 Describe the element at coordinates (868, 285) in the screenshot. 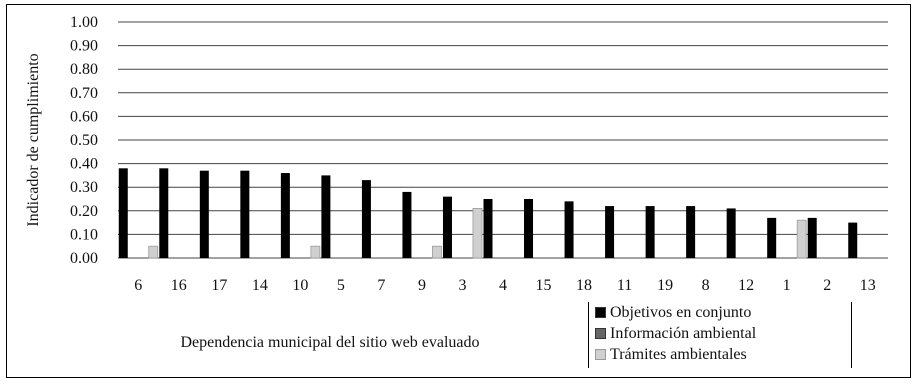

I see `x-tick-label: 13` at that location.